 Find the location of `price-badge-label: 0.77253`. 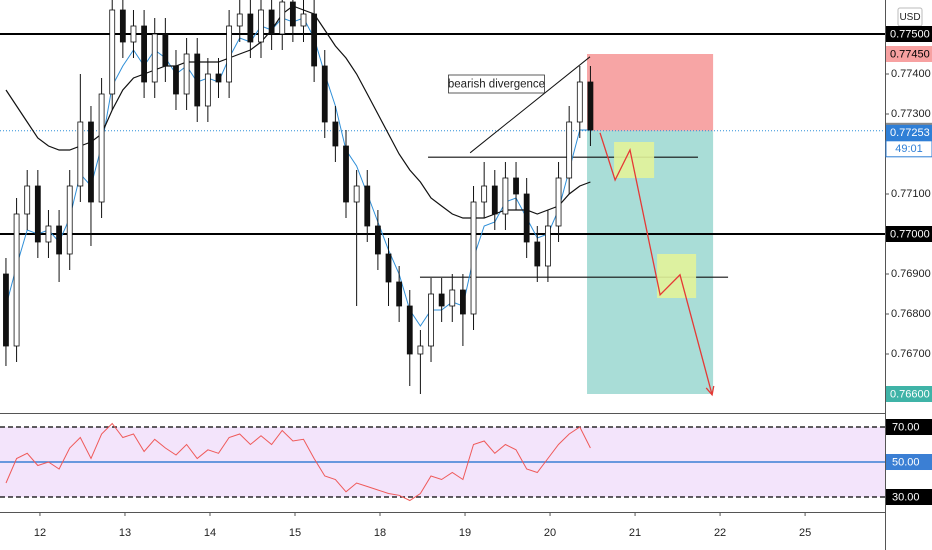

price-badge-label: 0.77253 is located at coordinates (910, 133).